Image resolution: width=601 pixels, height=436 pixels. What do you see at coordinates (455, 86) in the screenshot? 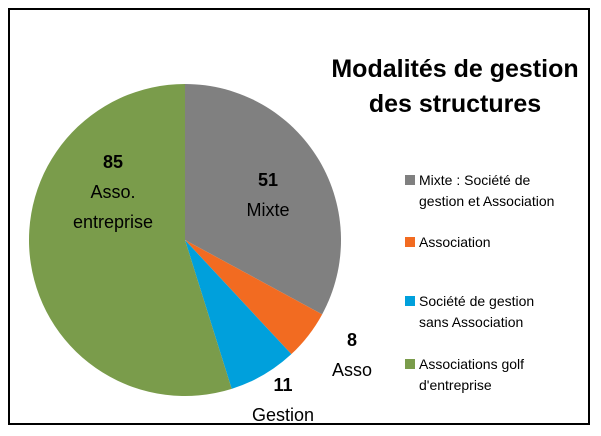
I see `chart-title: Modalités de gestion des structures` at bounding box center [455, 86].